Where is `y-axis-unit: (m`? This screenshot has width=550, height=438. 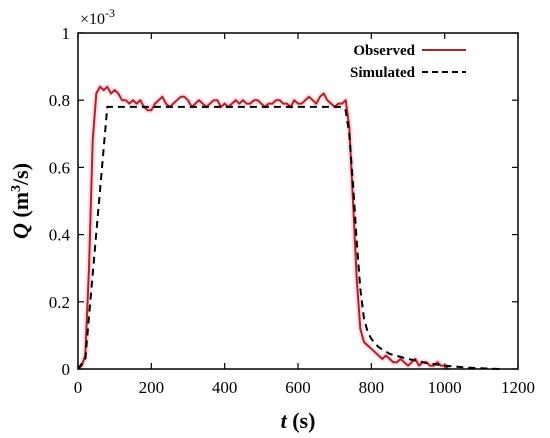 y-axis-unit: (m is located at coordinates (20, 205).